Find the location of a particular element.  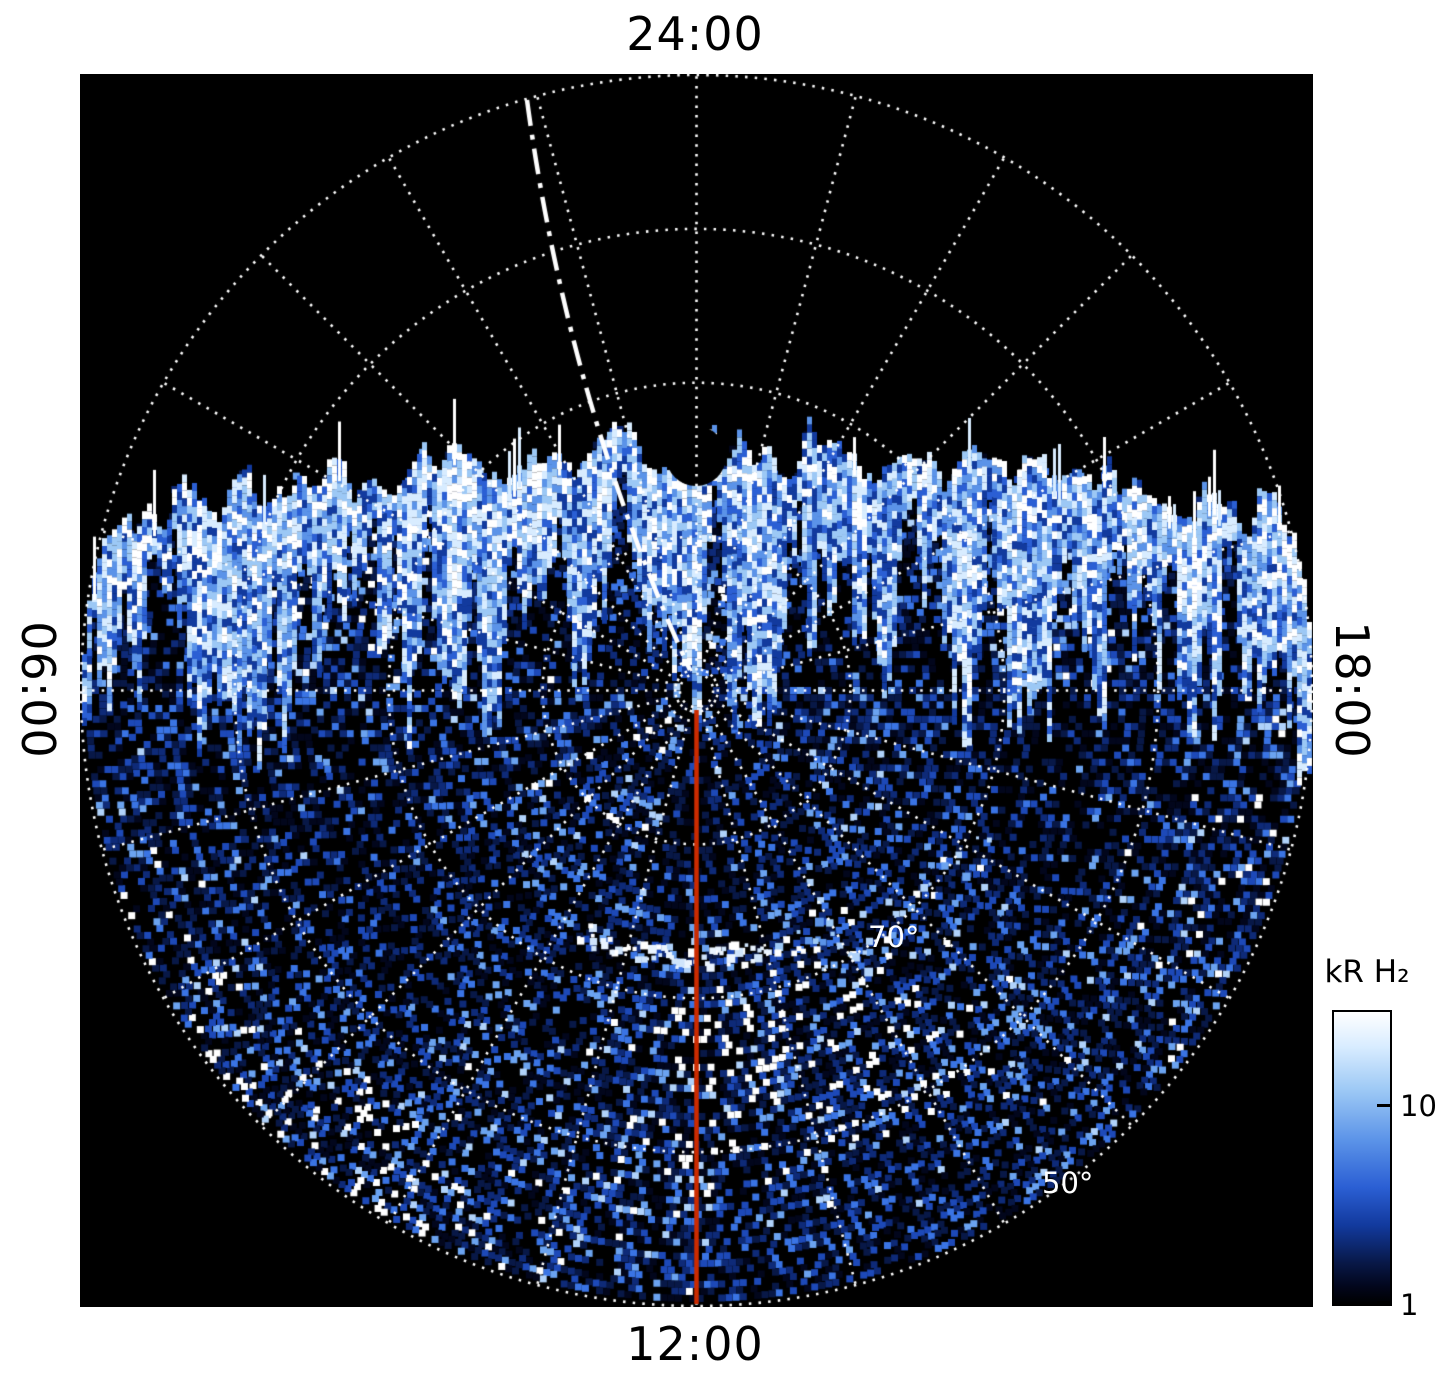

colorbar-title: kR H₂ is located at coordinates (1367, 972).